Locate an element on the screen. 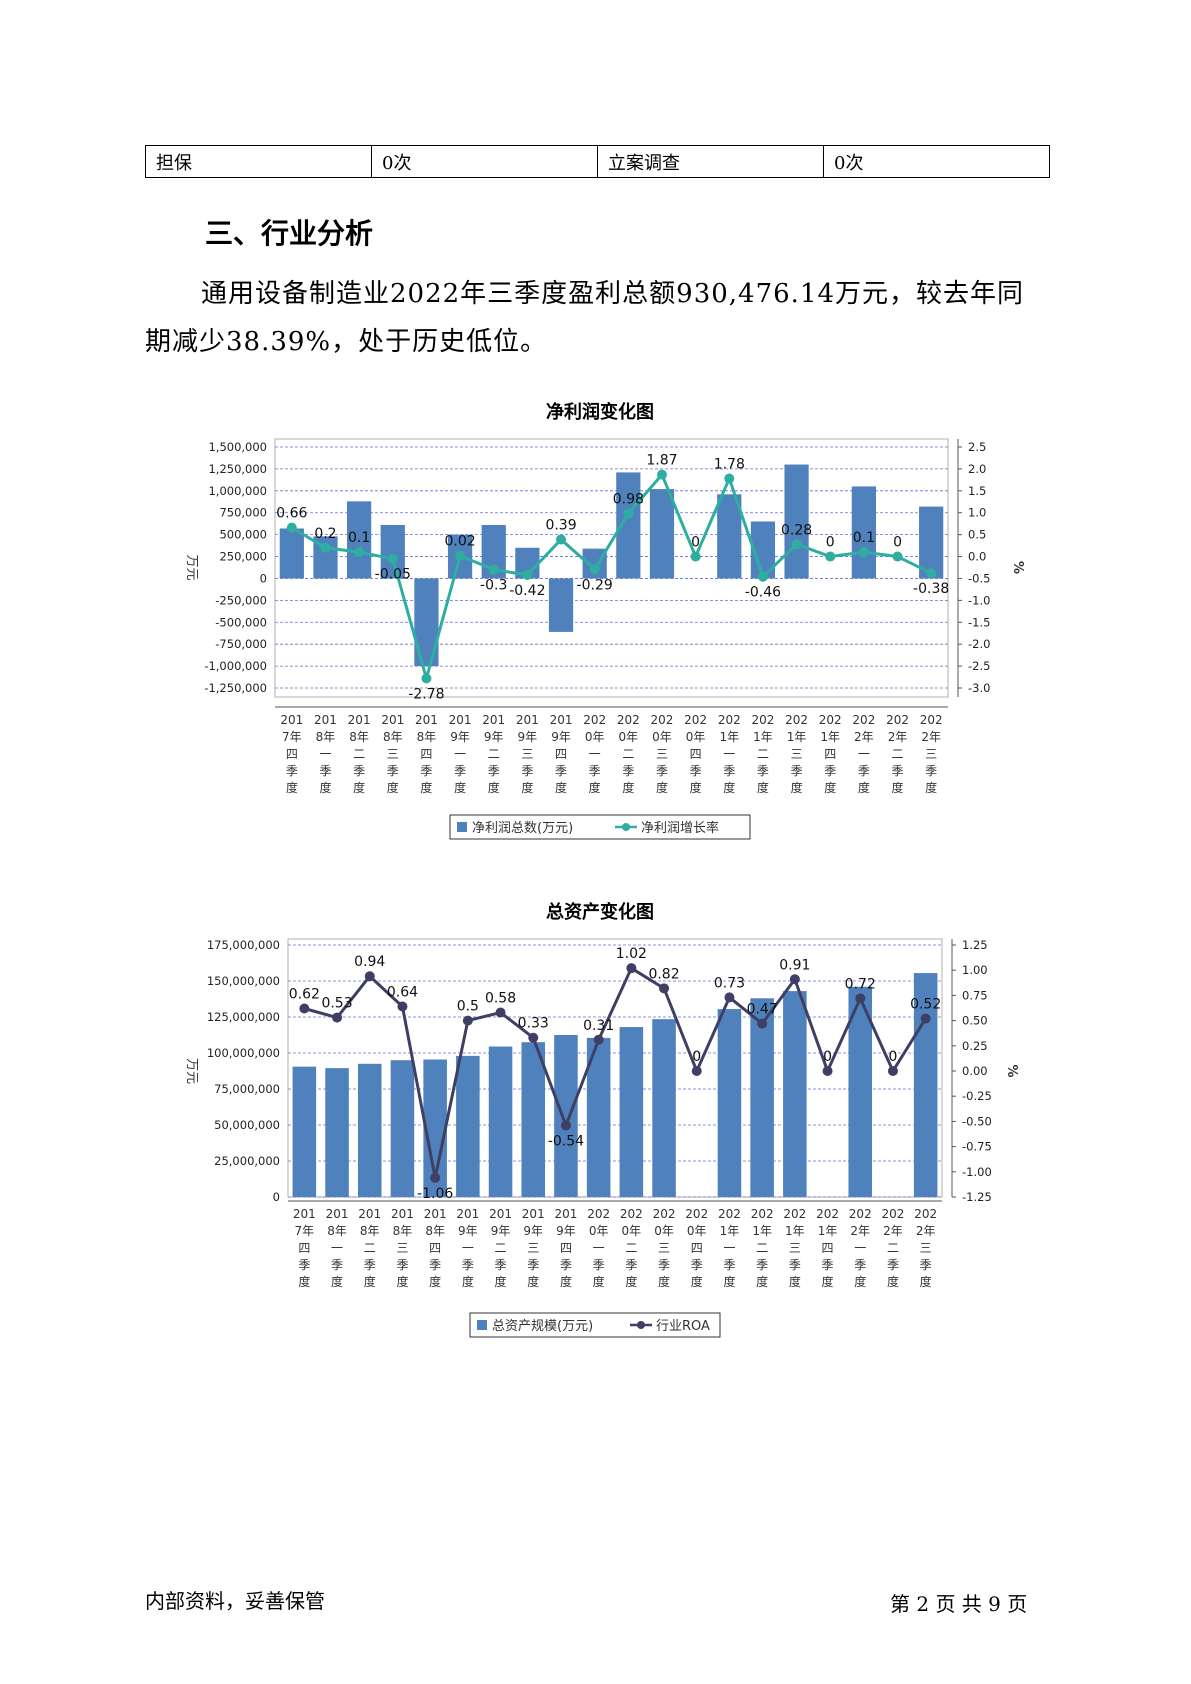  y2-tick-label: 0.5 is located at coordinates (977, 535).